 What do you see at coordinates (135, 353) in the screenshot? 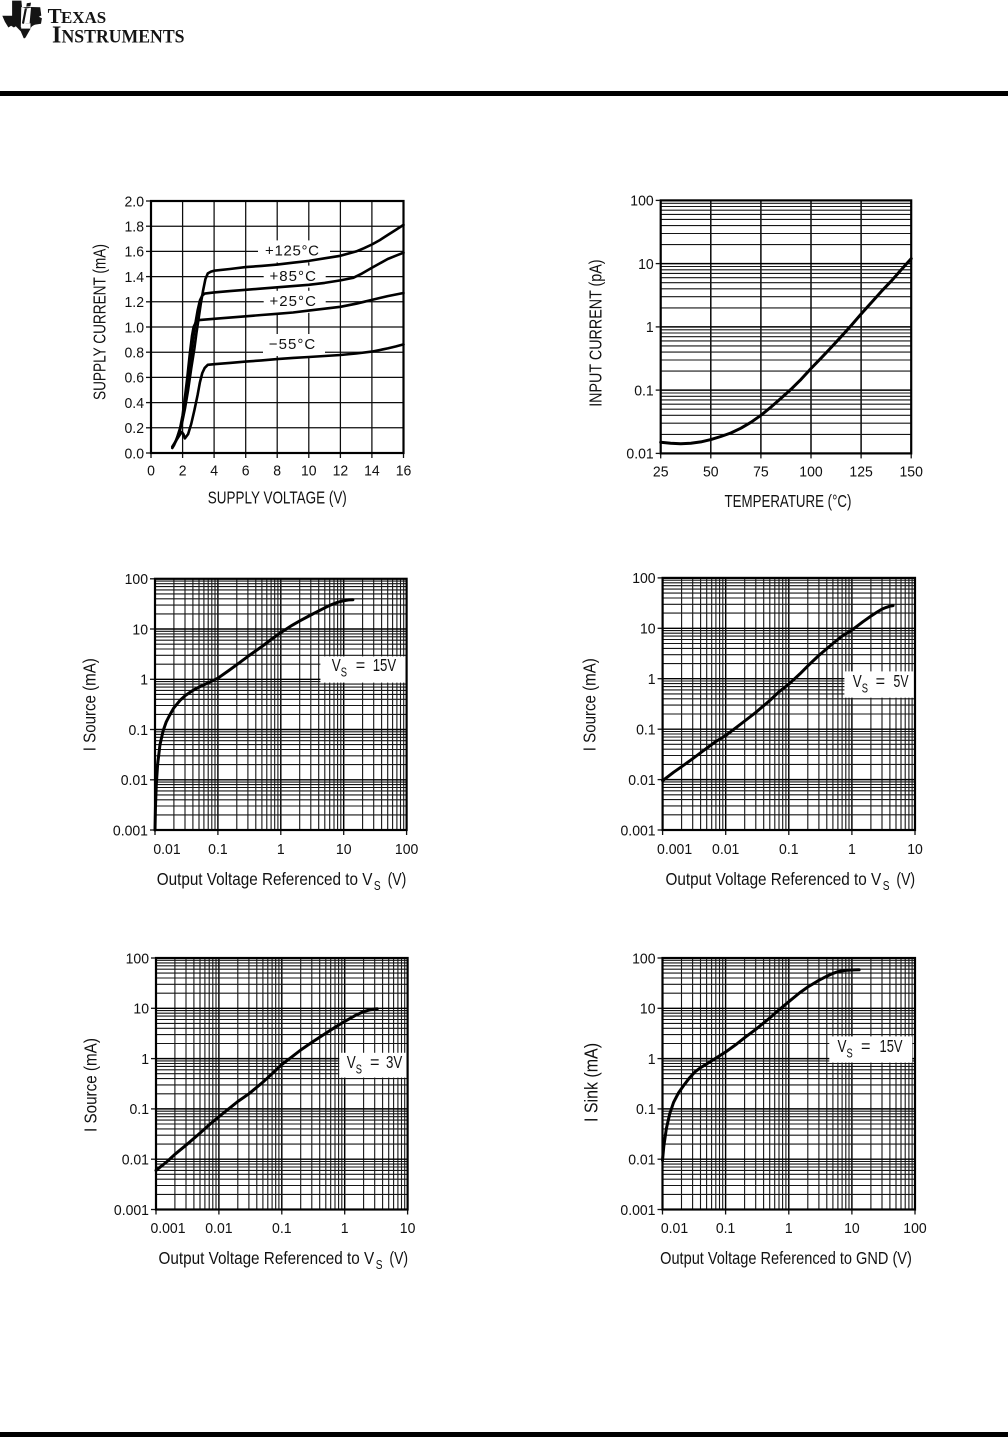
I see `svg-text: 0.8` at bounding box center [135, 353].